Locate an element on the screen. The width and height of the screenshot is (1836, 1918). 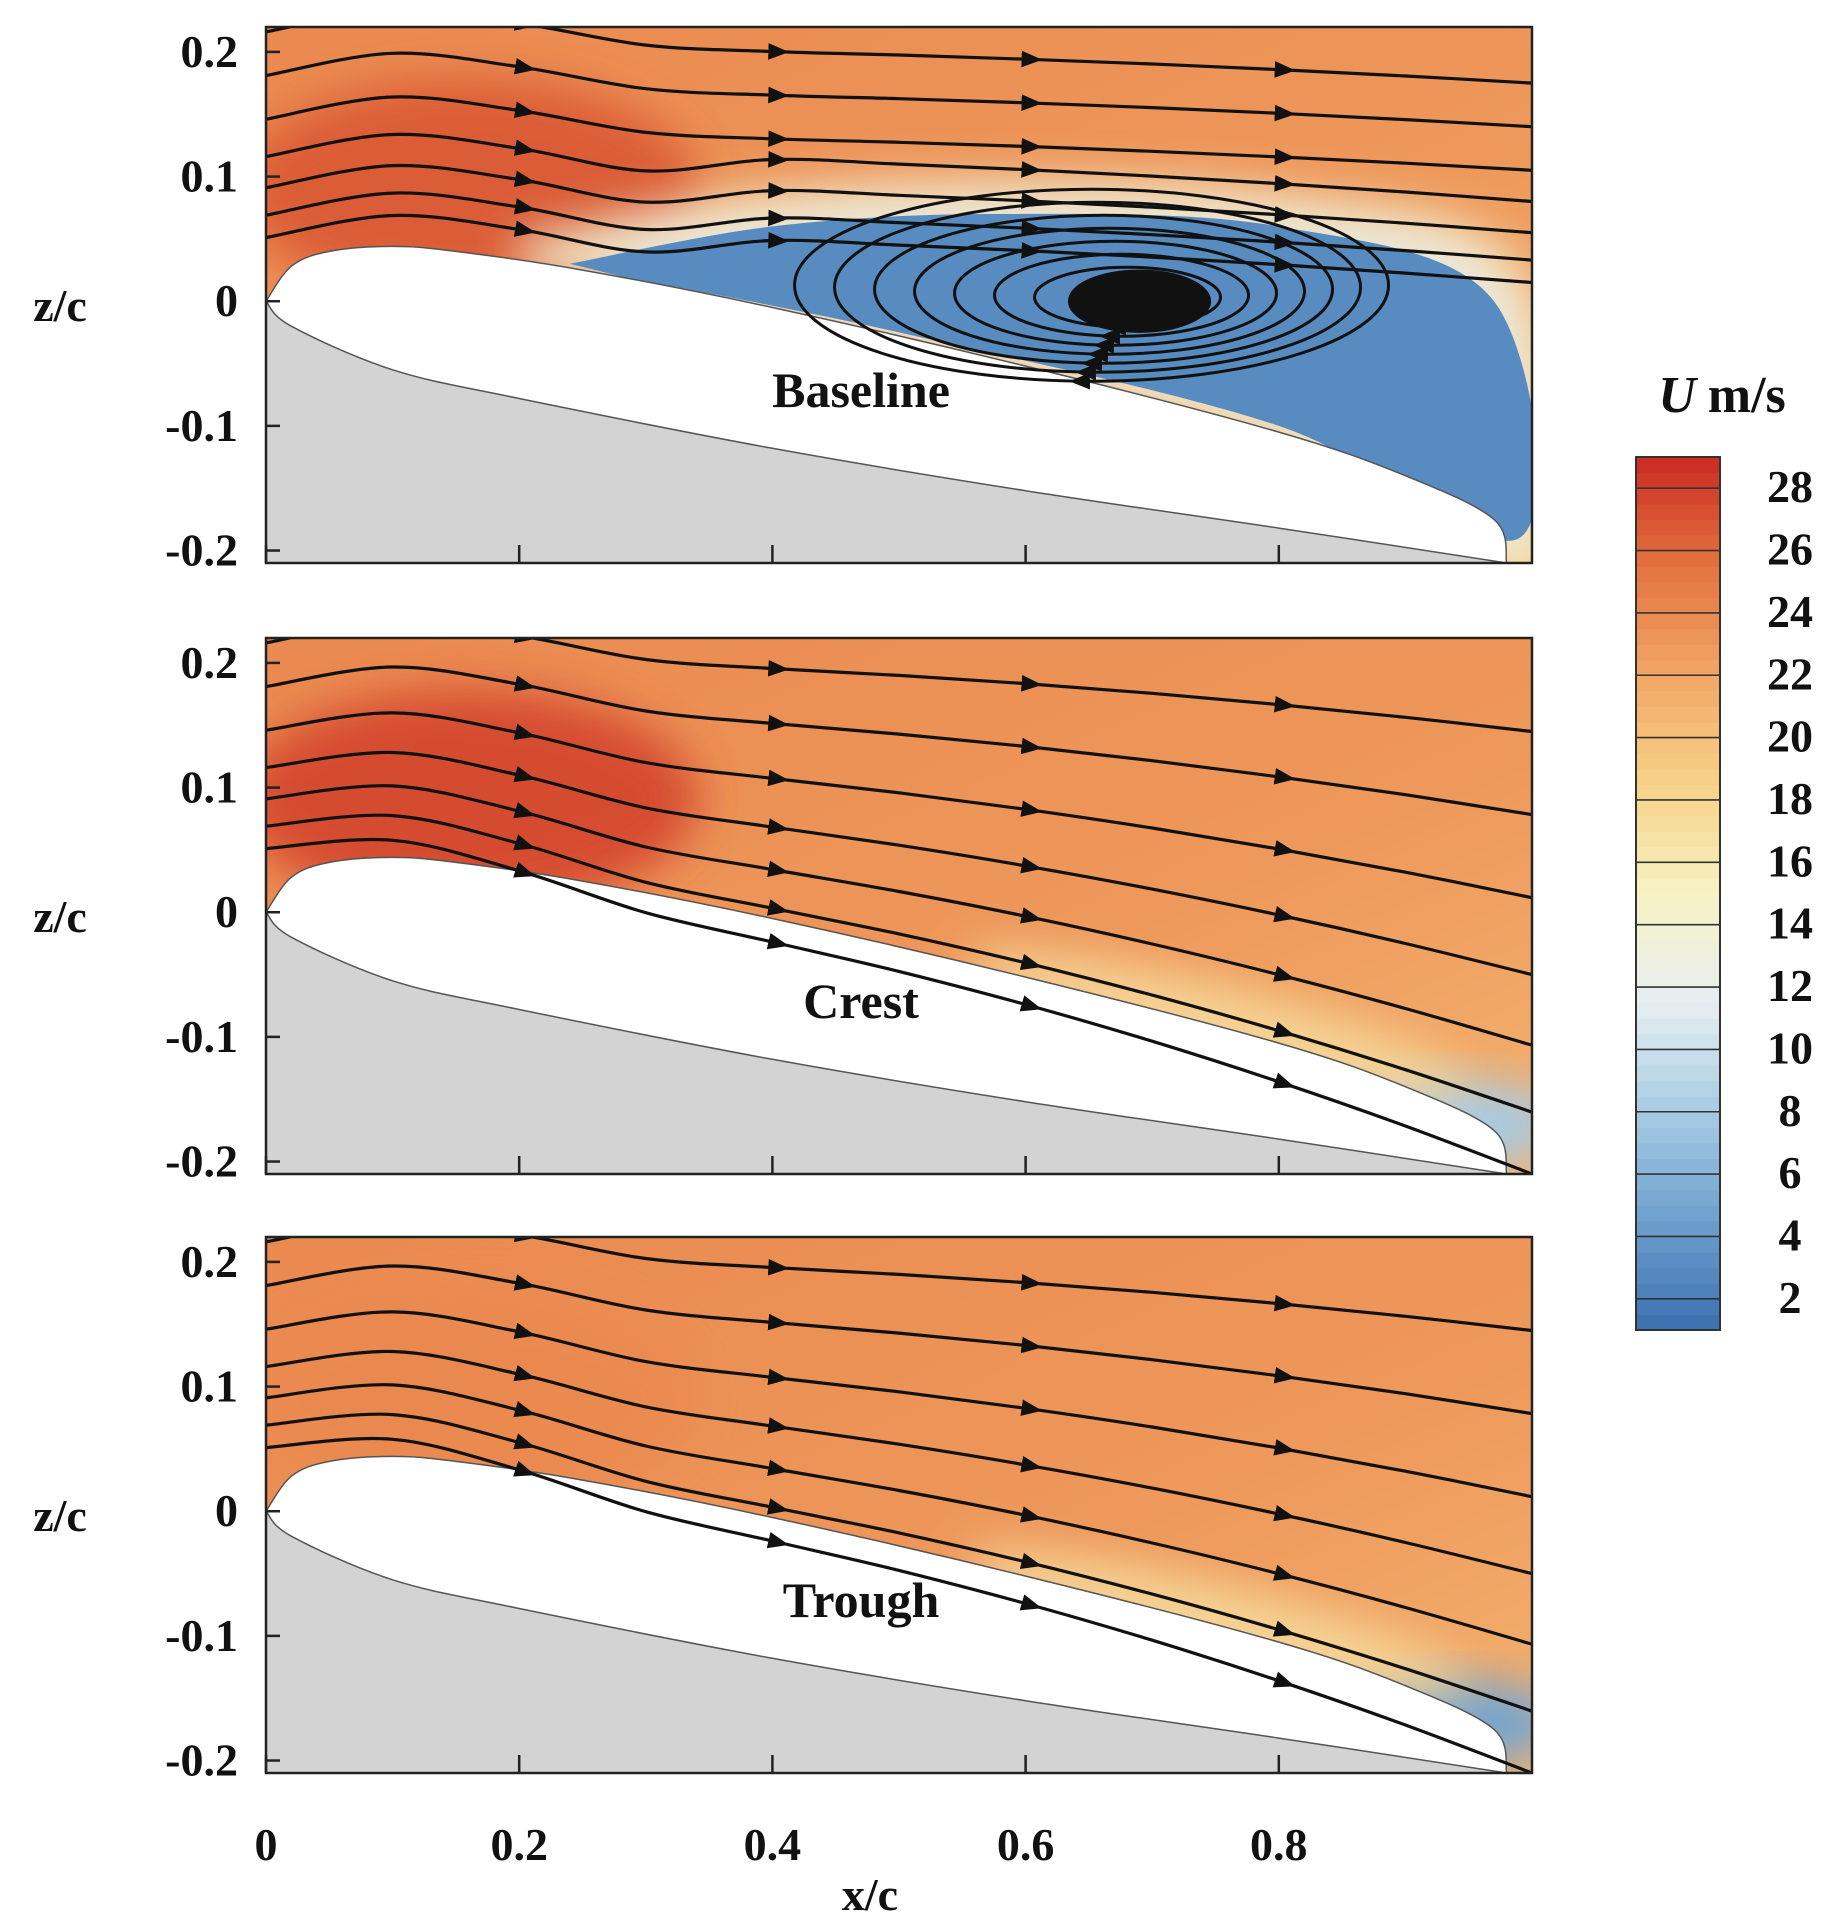
colorbar-tick-label: 24 is located at coordinates (1790, 611).